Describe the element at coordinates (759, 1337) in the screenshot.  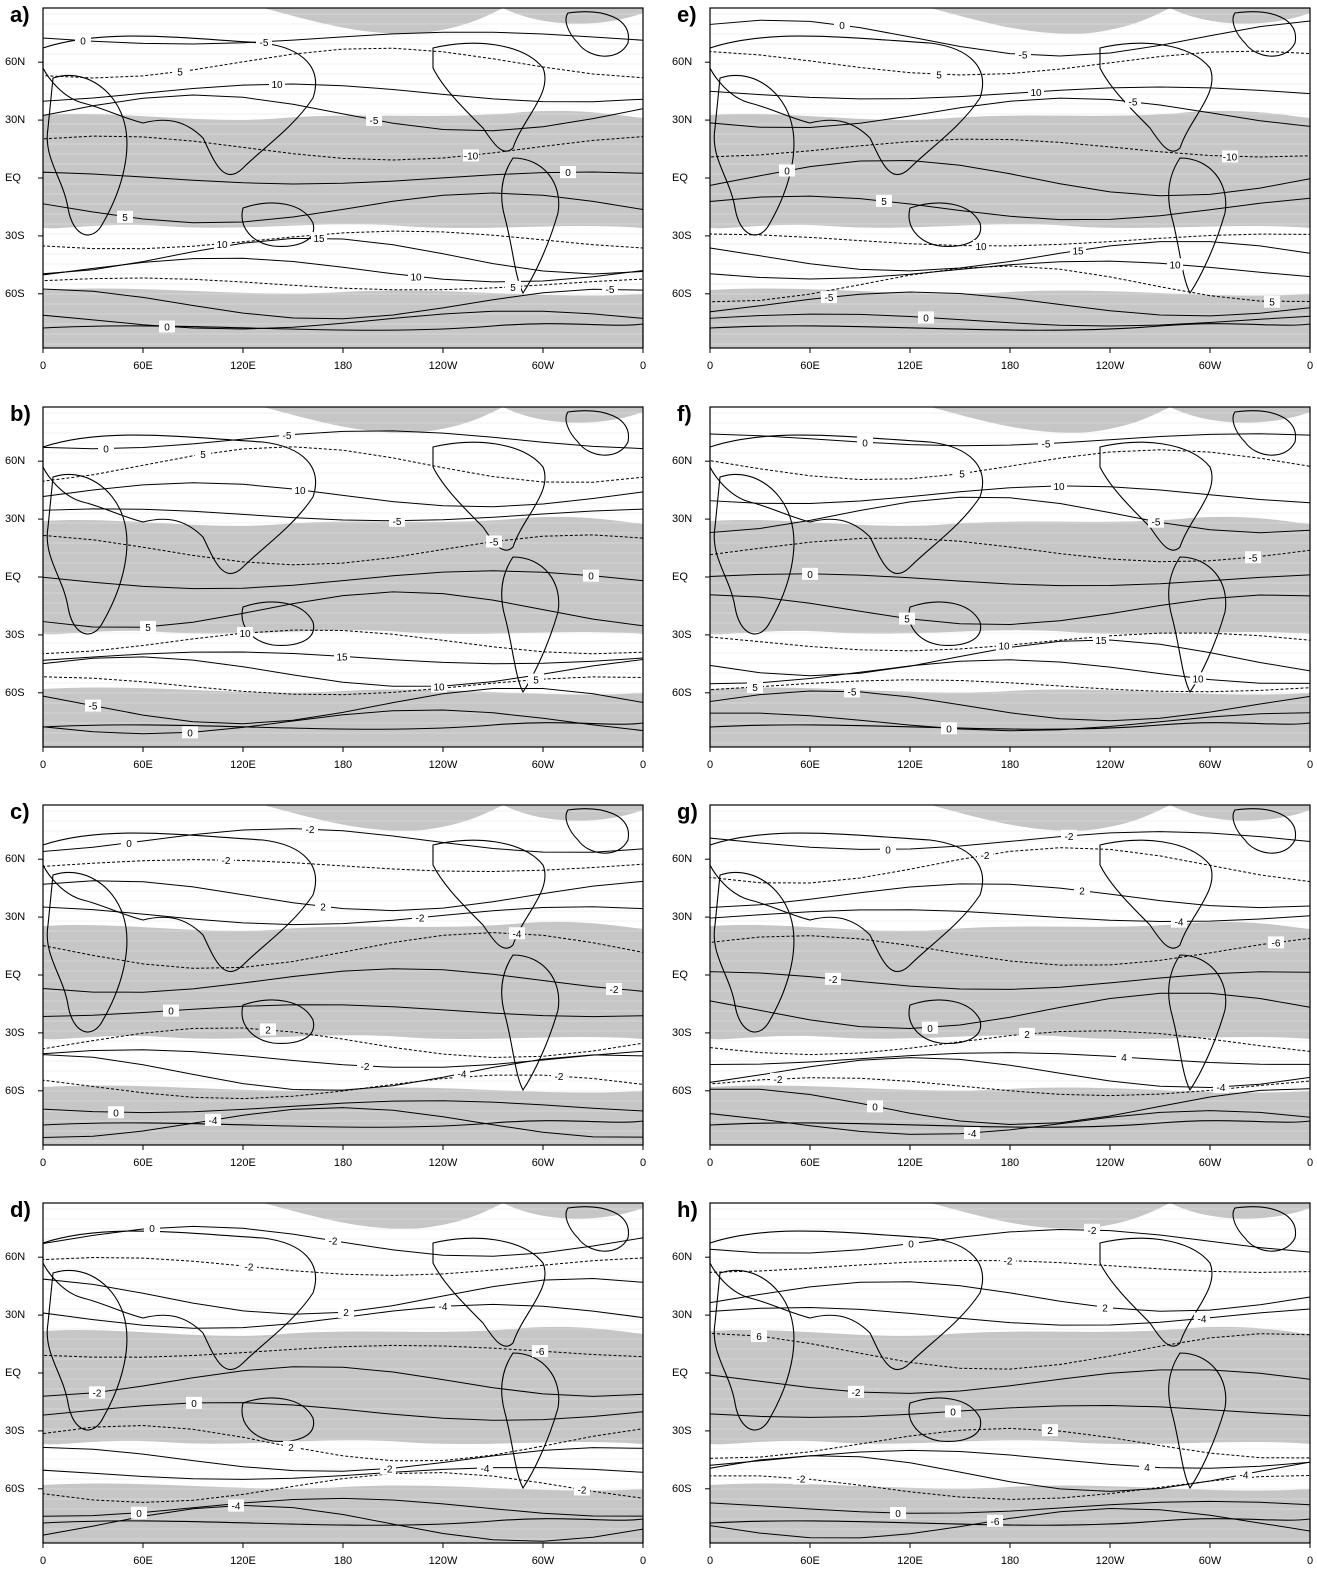
I see `contour-label-text: 6` at that location.